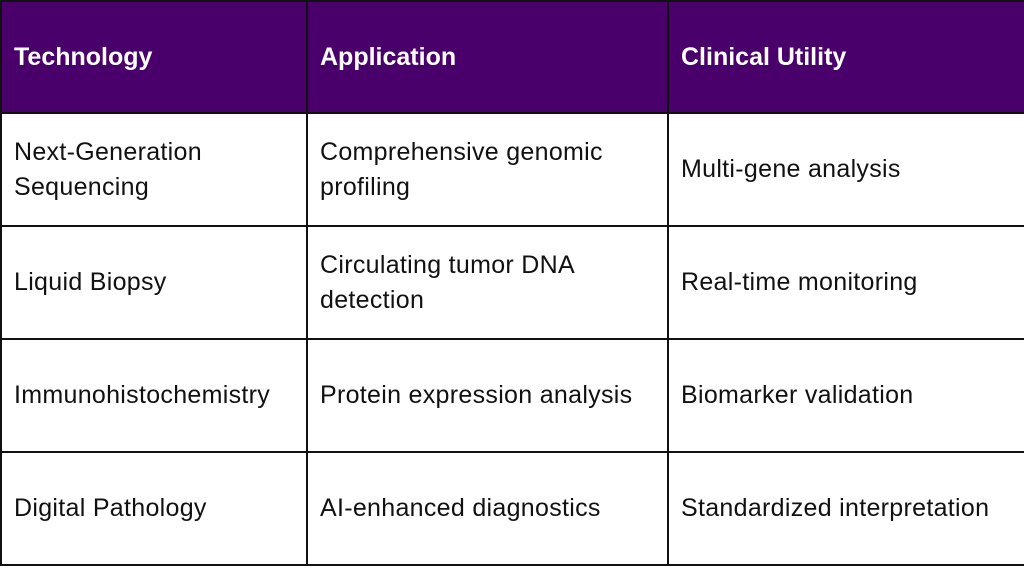 The width and height of the screenshot is (1024, 570). What do you see at coordinates (487, 395) in the screenshot?
I see `cell-application: Protein expression analysis` at bounding box center [487, 395].